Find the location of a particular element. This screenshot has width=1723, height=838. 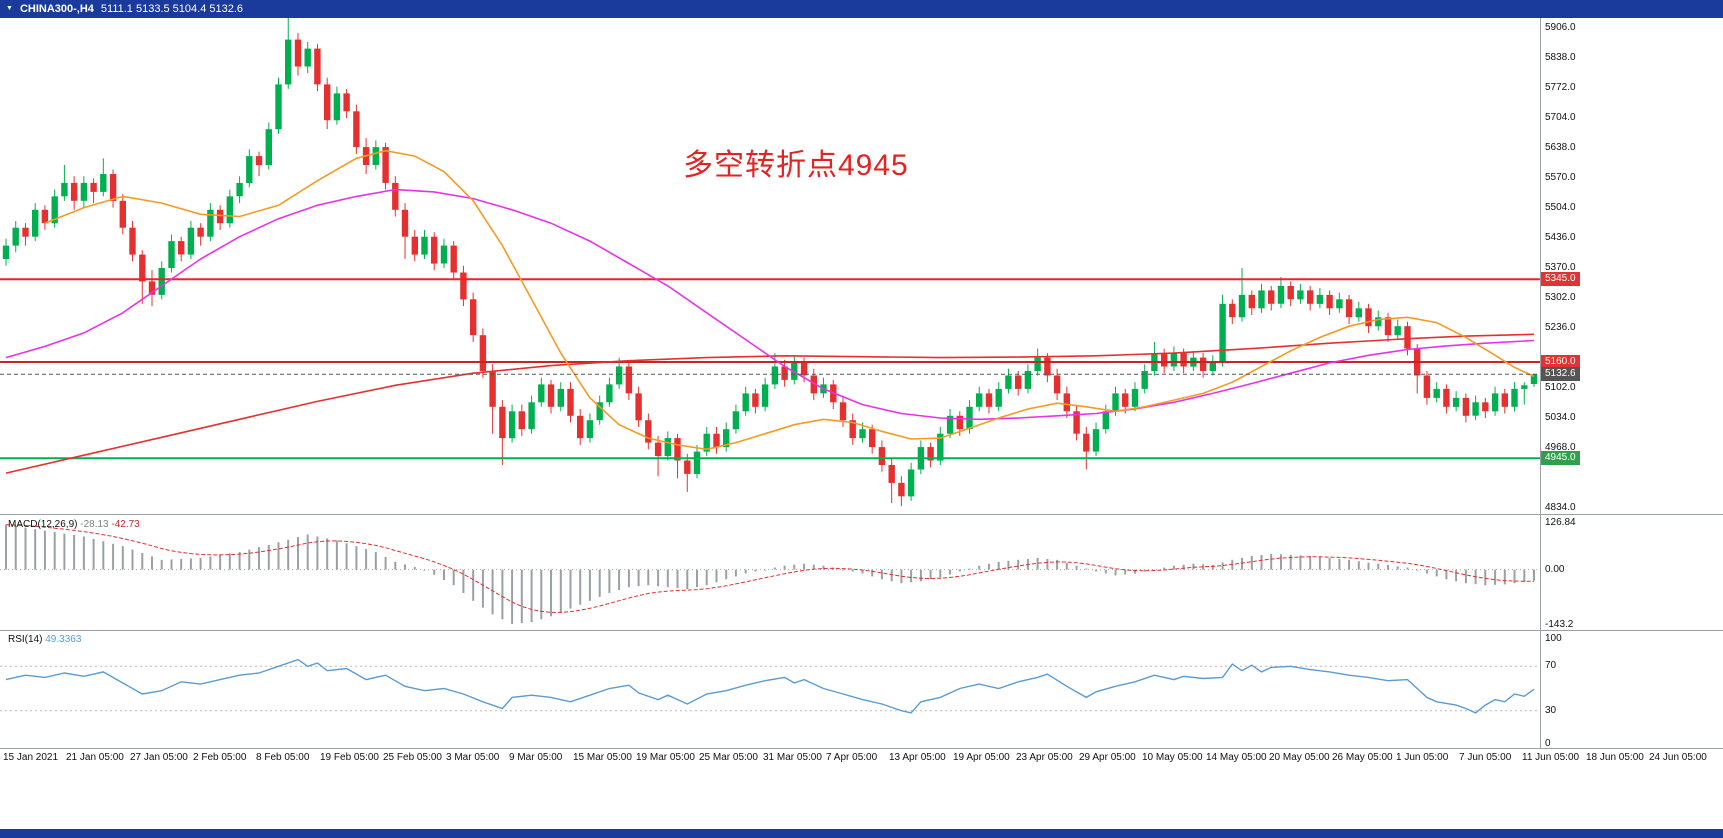

time-axis-label: 9 Mar 05:00 is located at coordinates (536, 757).